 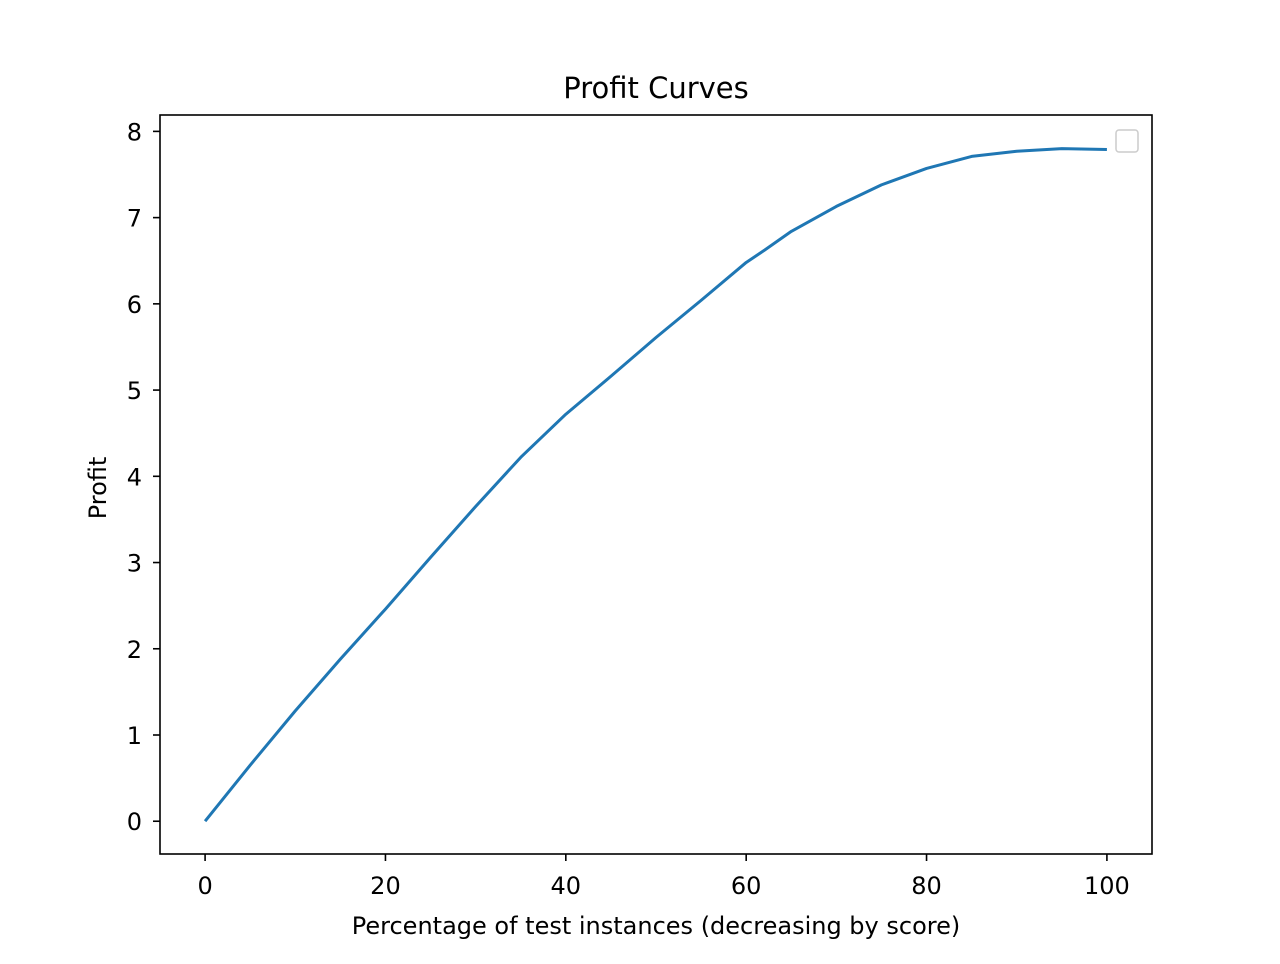 What do you see at coordinates (746, 886) in the screenshot?
I see `x-tick-label: 60` at bounding box center [746, 886].